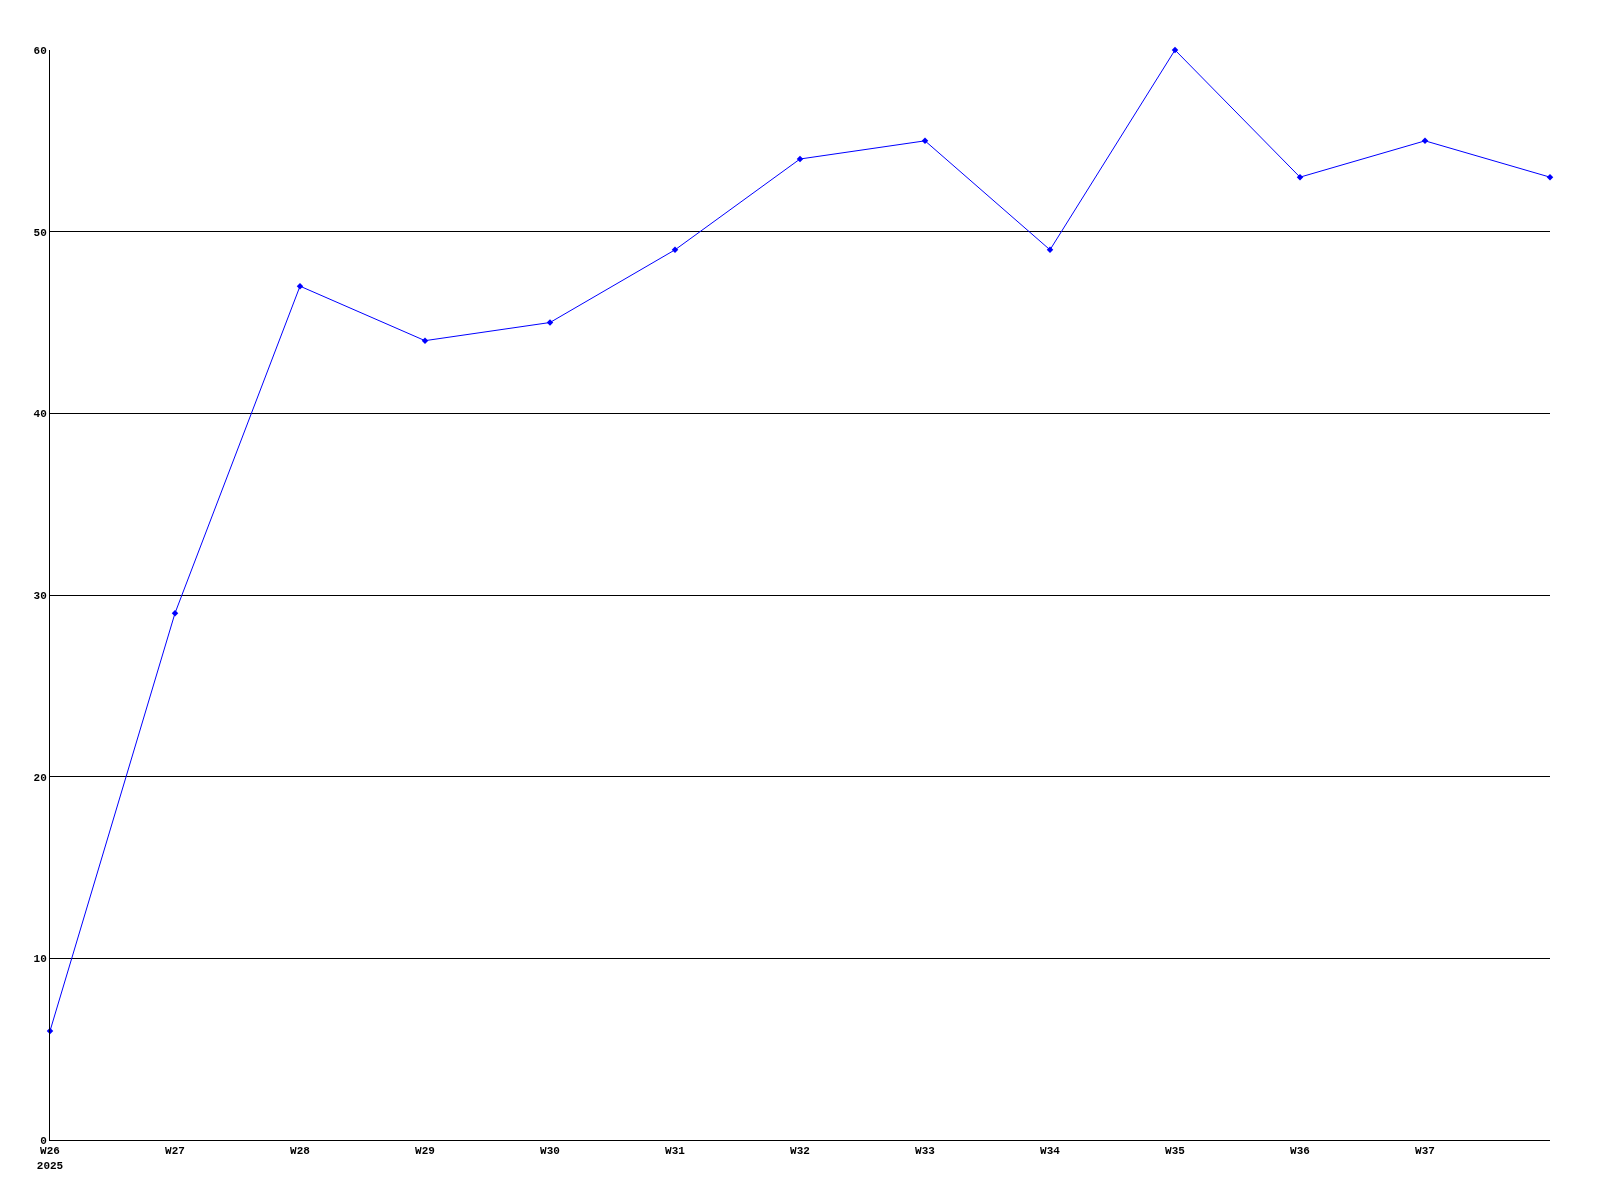 This screenshot has width=1600, height=1200. What do you see at coordinates (40, 232) in the screenshot?
I see `y-tick-label: 50` at bounding box center [40, 232].